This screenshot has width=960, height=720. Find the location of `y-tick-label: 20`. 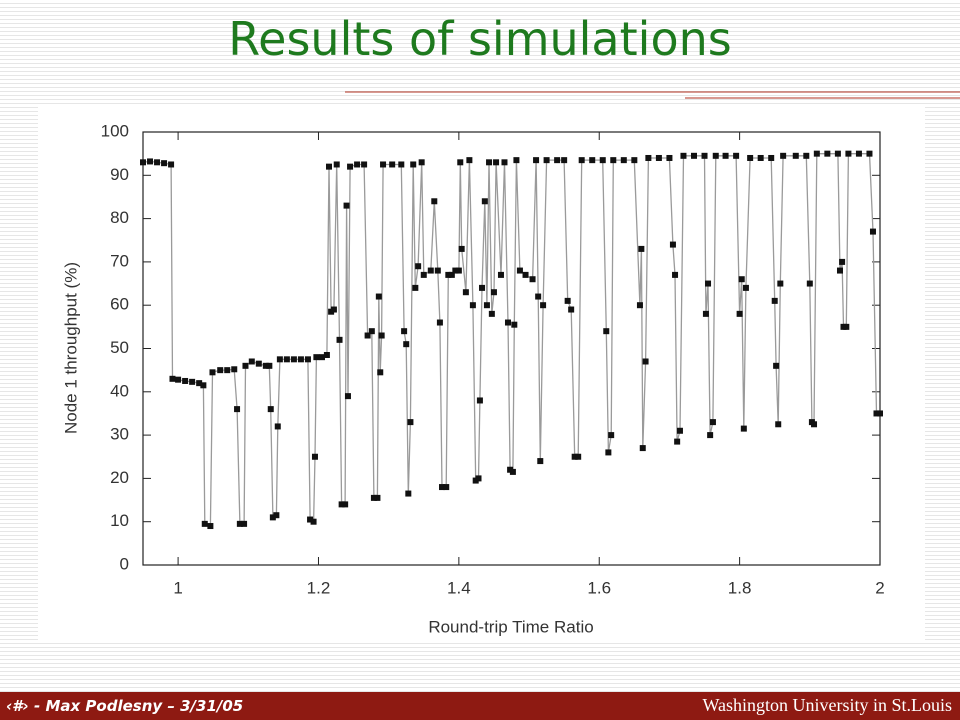

y-tick-label: 20 is located at coordinates (119, 477).